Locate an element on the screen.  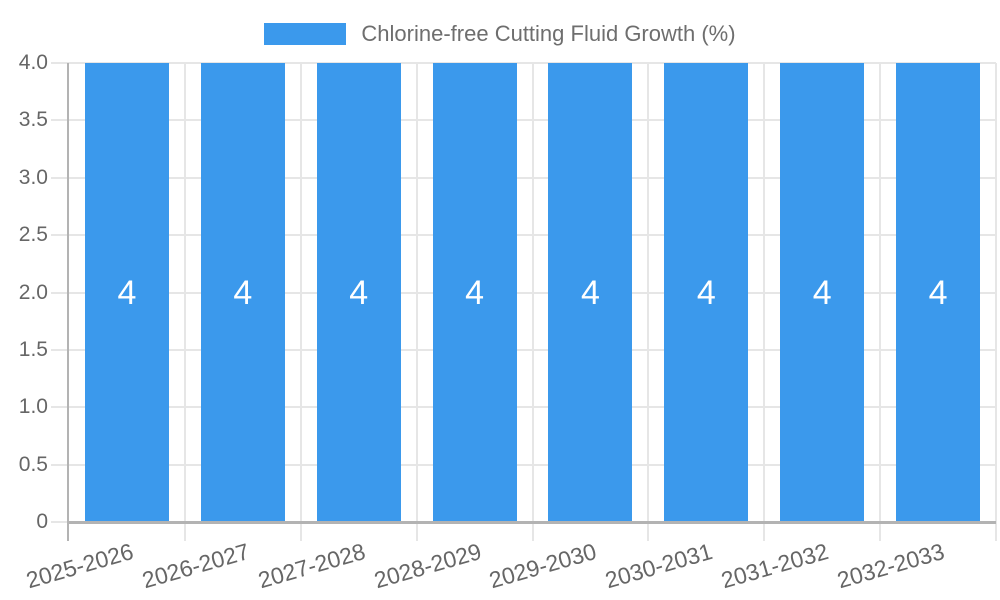
x-tick-label: 2026-2027 is located at coordinates (195, 566).